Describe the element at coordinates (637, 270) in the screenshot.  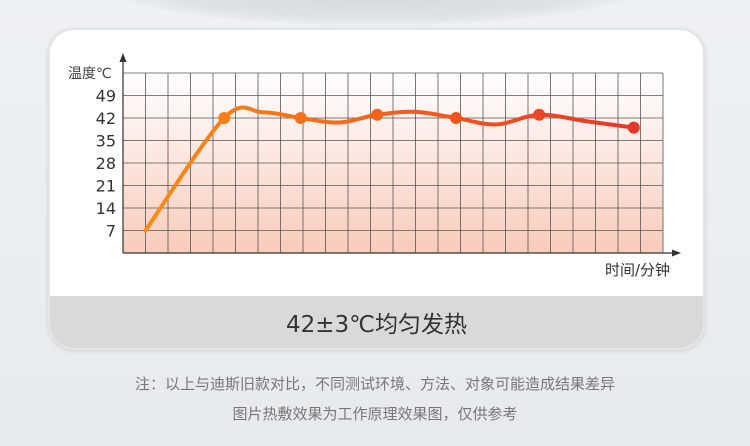
I see `x-axis-label: 时间/分钟` at that location.